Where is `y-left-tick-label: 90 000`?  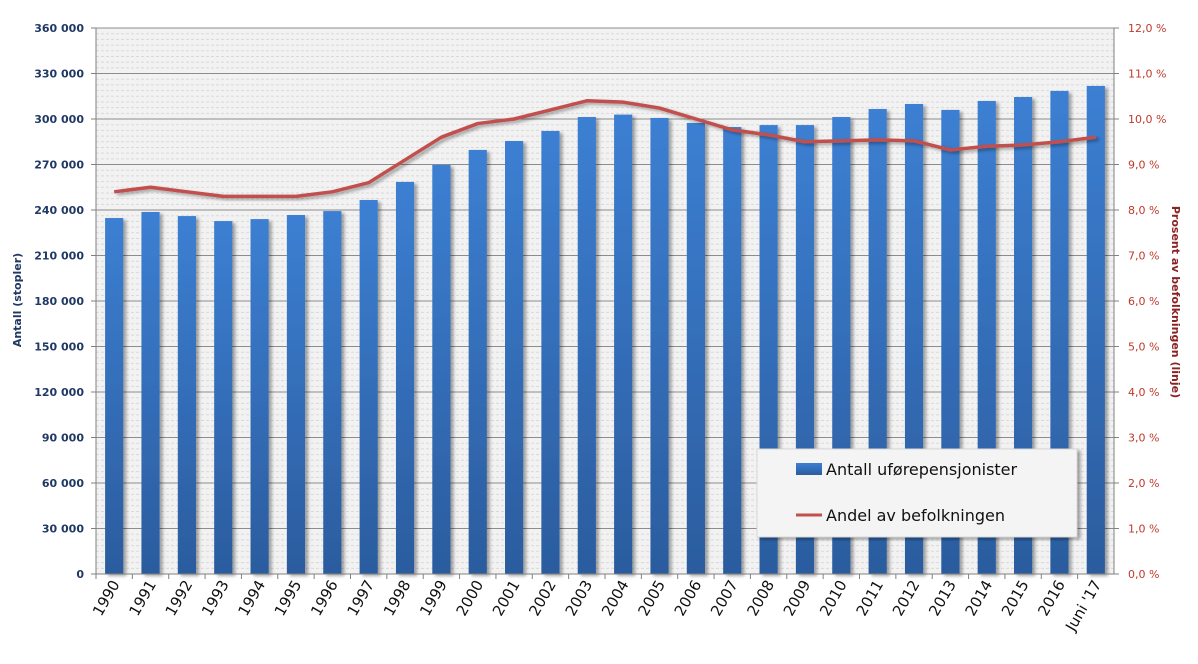
y-left-tick-label: 90 000 is located at coordinates (63, 438).